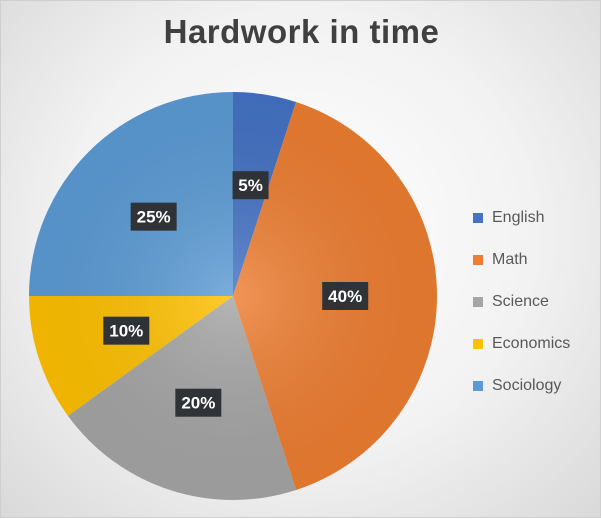 The image size is (601, 519). I want to click on data-label-science: 20%, so click(198, 402).